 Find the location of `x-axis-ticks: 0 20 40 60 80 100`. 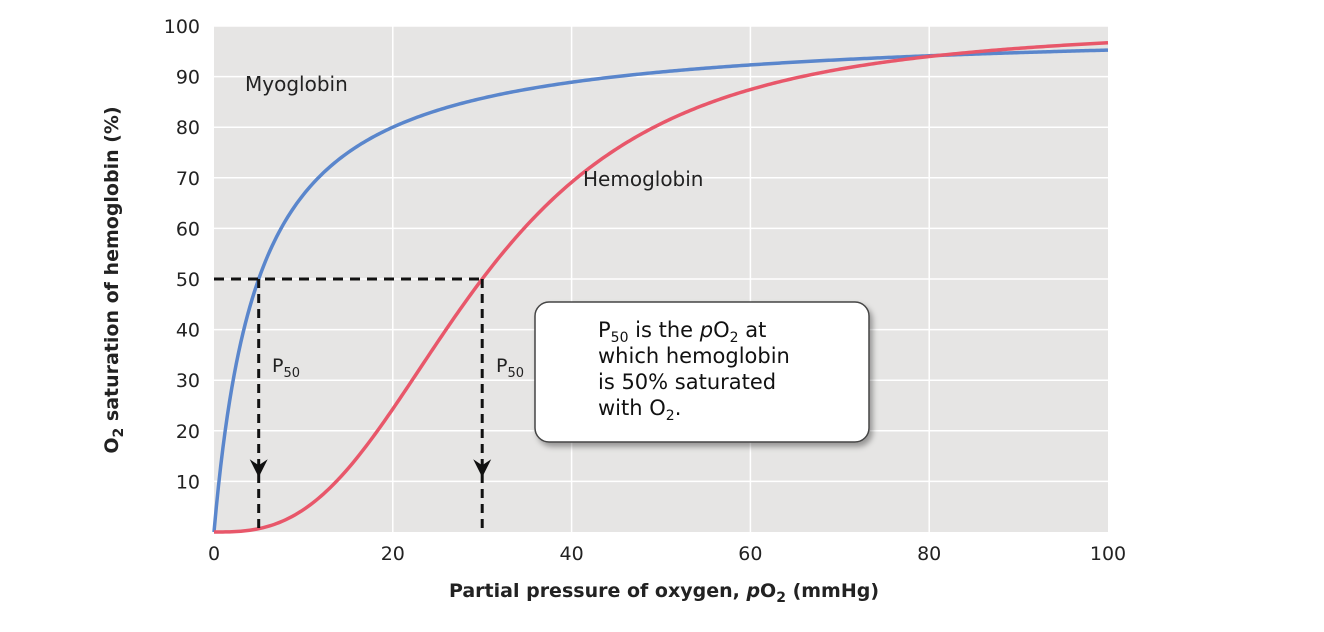

x-axis-ticks: 0 20 40 60 80 100 is located at coordinates (667, 554).